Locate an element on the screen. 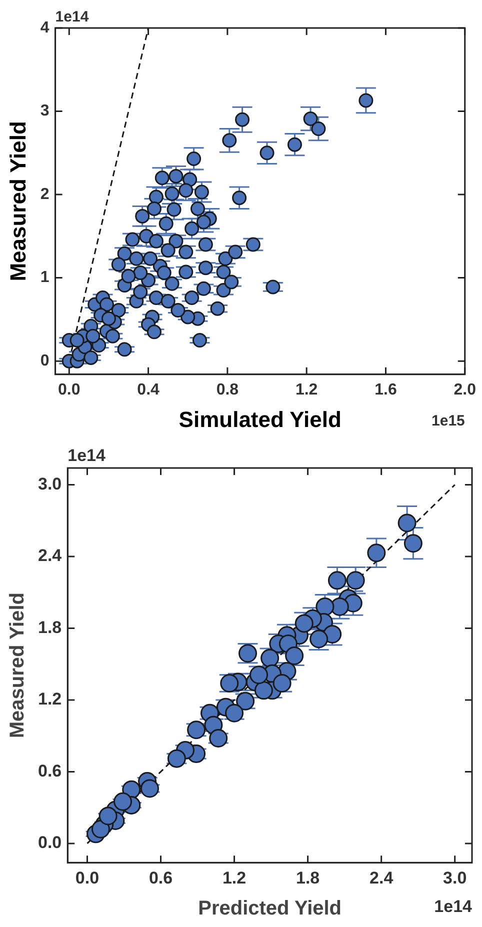 This screenshot has width=482, height=927. x-tick-label: 1.6 is located at coordinates (385, 389).